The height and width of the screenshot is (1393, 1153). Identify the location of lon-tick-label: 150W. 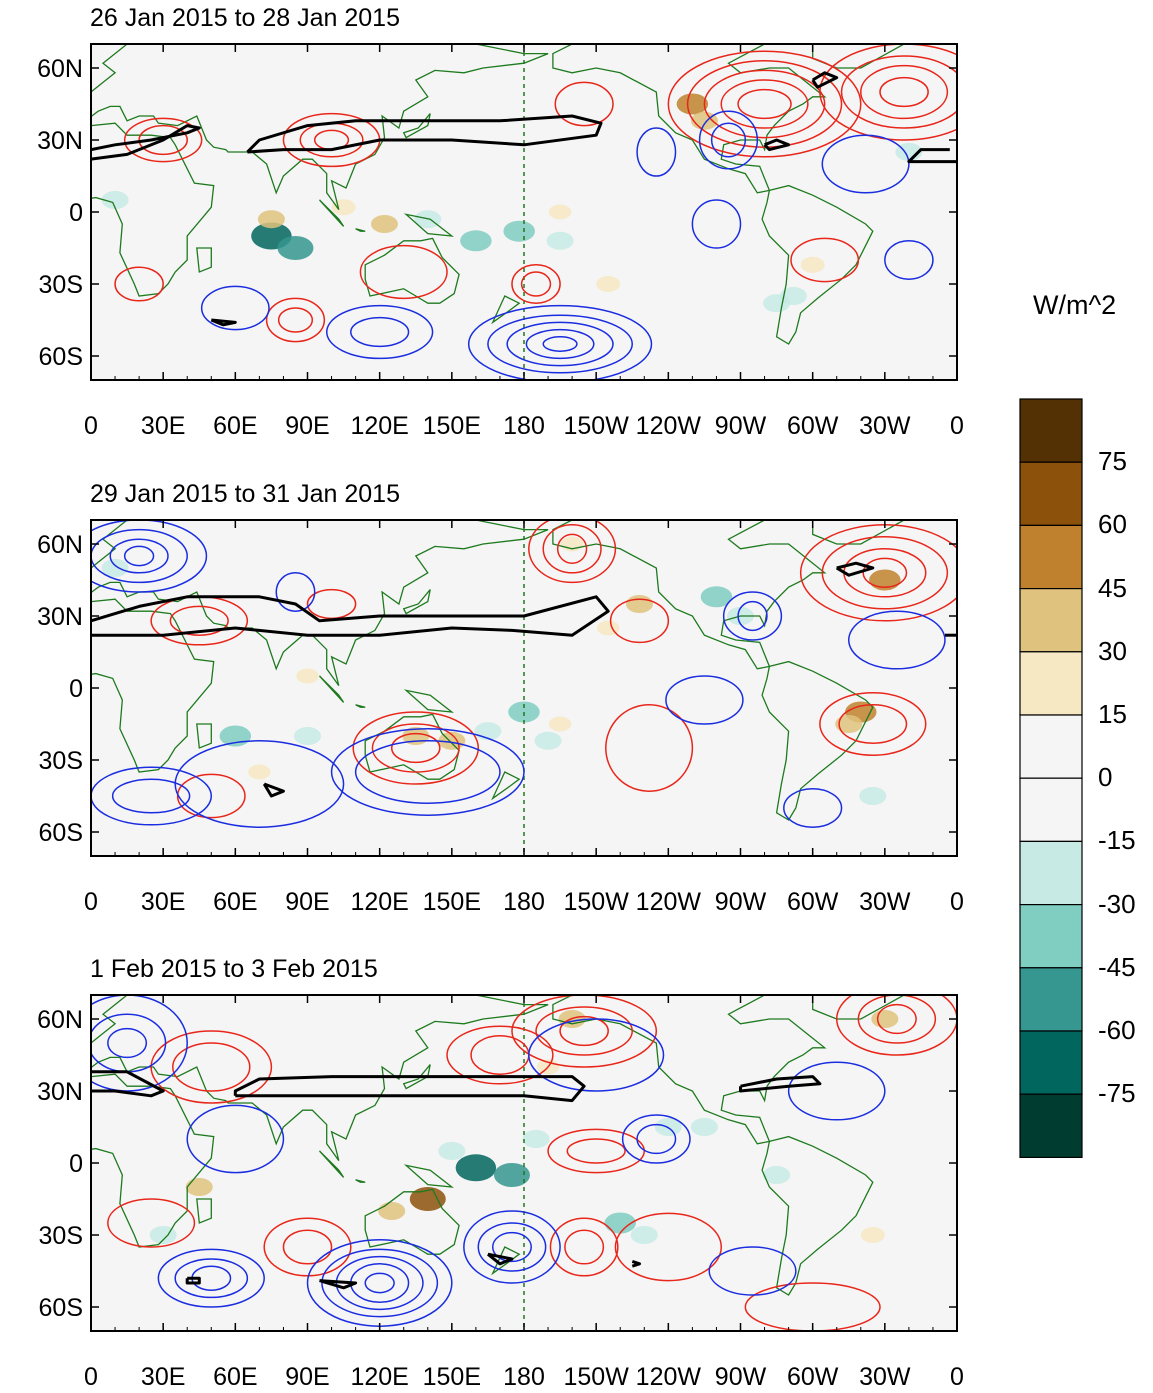
(597, 1377).